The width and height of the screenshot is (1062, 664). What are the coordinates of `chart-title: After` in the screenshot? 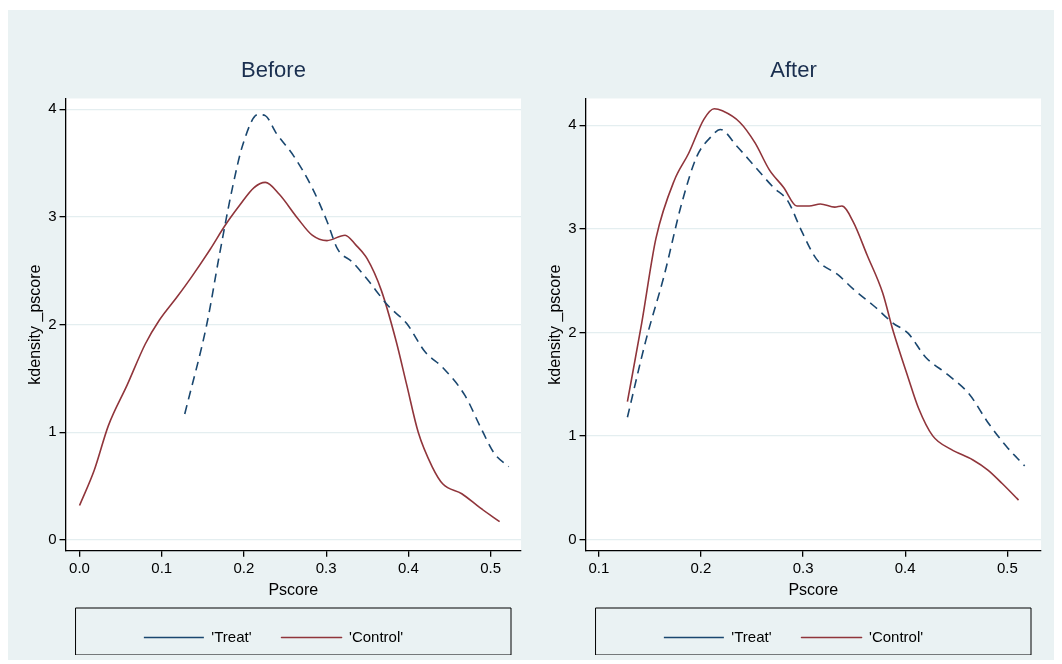 It's located at (793, 70).